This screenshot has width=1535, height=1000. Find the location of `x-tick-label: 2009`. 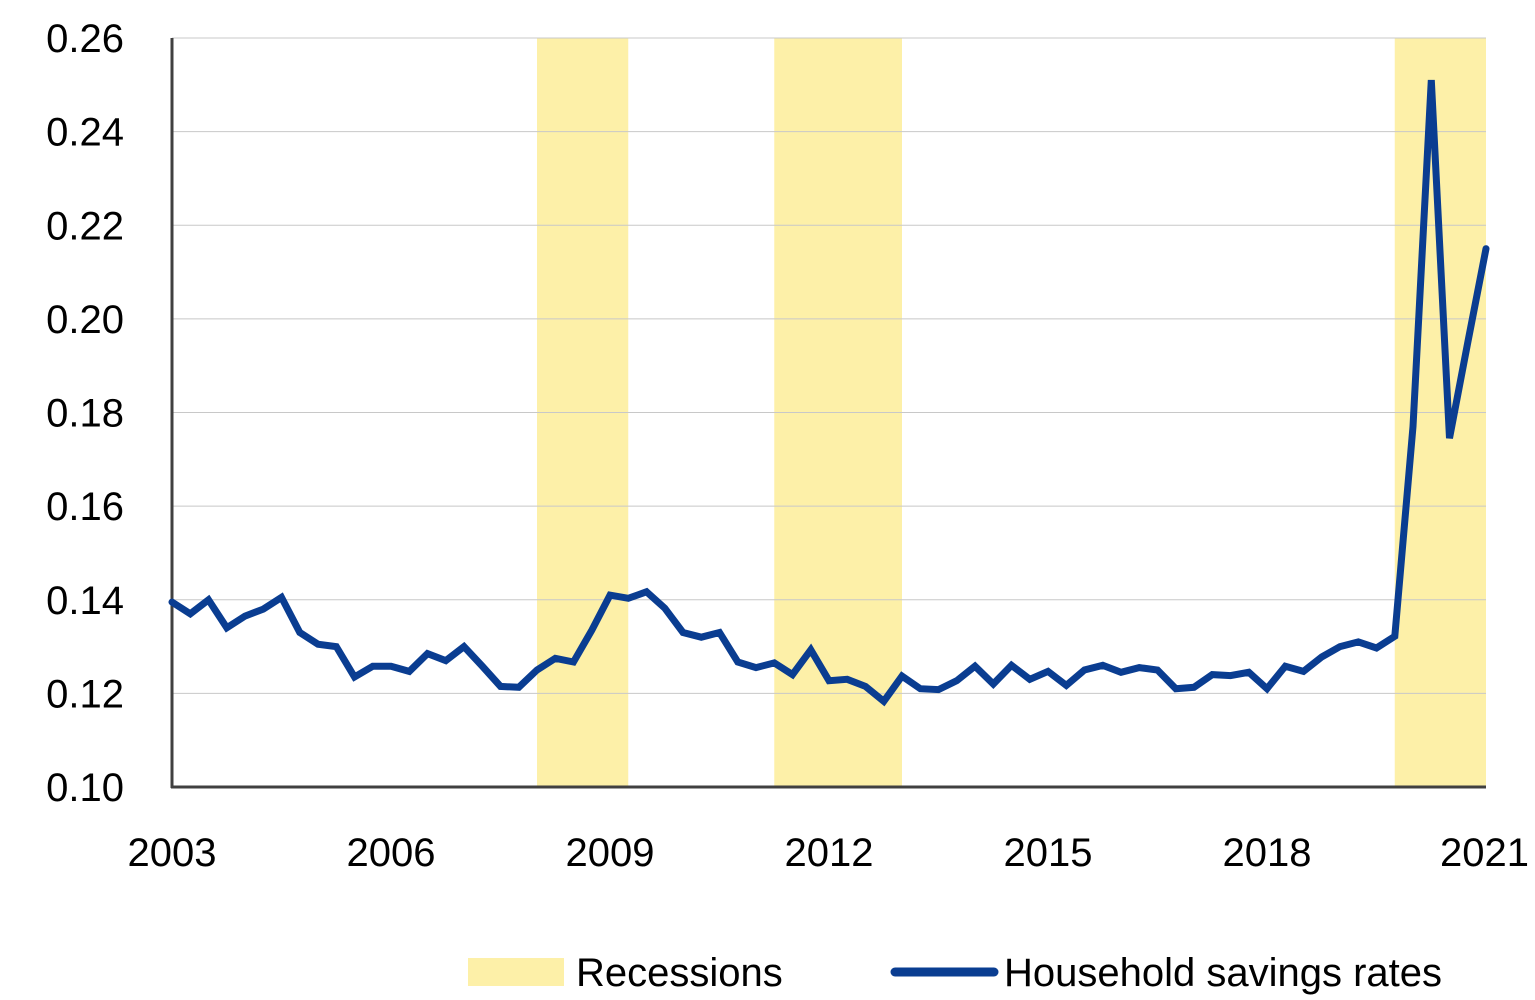

x-tick-label: 2009 is located at coordinates (610, 853).